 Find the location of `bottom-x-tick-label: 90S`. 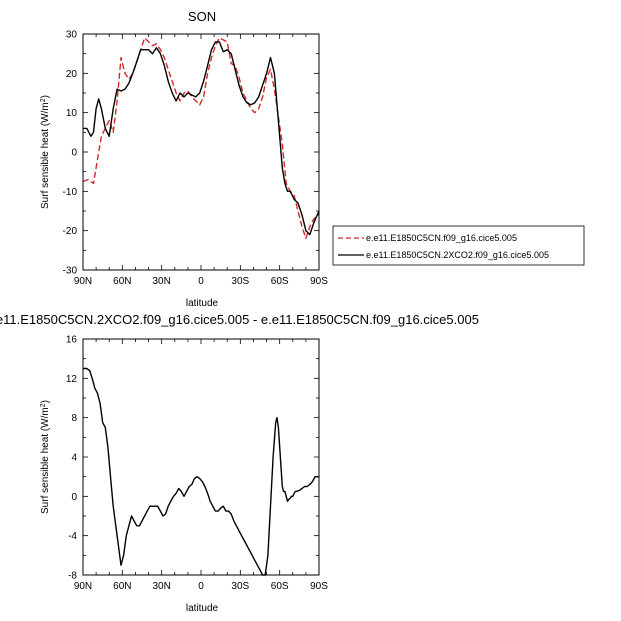

bottom-x-tick-label: 90S is located at coordinates (319, 586).